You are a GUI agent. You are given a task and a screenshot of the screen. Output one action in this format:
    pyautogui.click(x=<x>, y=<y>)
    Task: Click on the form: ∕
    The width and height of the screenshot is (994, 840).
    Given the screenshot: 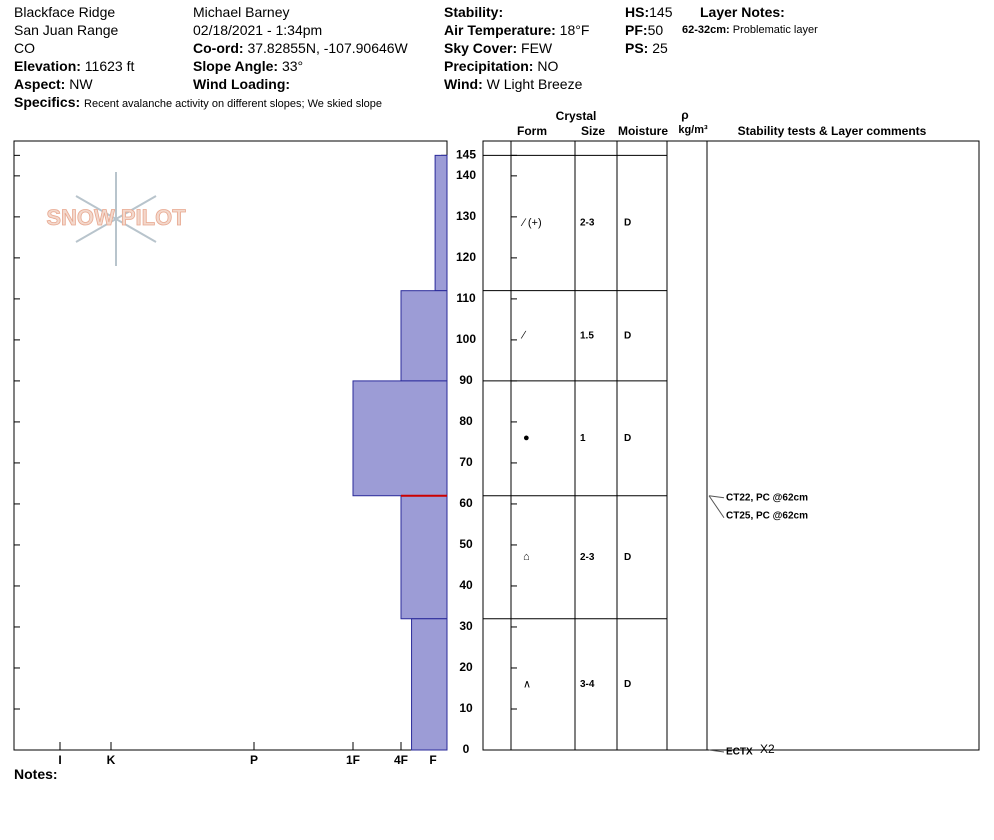 What is the action you would take?
    pyautogui.click(x=523, y=336)
    